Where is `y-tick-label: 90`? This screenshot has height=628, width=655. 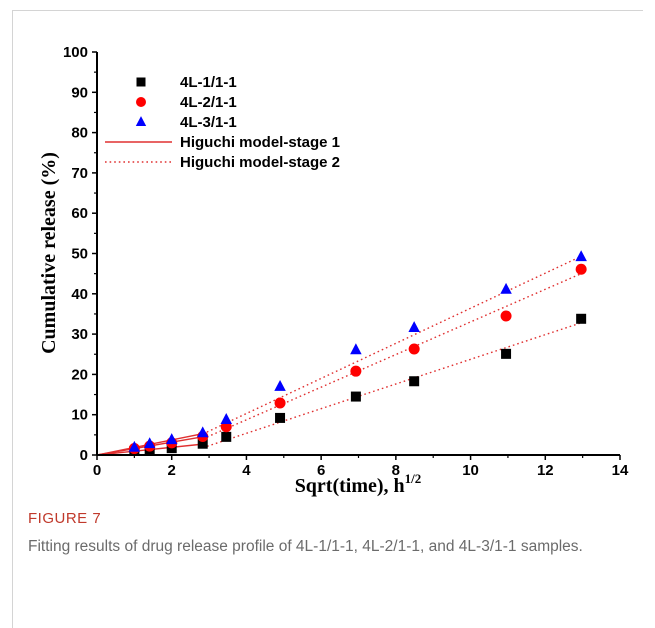
y-tick-label: 90 is located at coordinates (79, 92).